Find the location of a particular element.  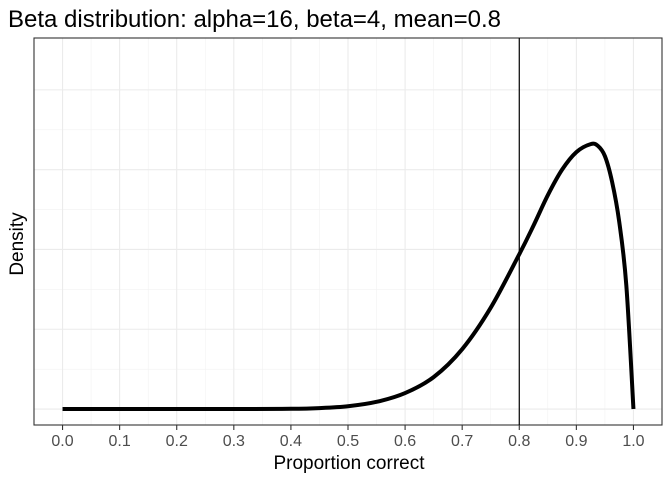

x-tick-label: 0.5 is located at coordinates (348, 441).